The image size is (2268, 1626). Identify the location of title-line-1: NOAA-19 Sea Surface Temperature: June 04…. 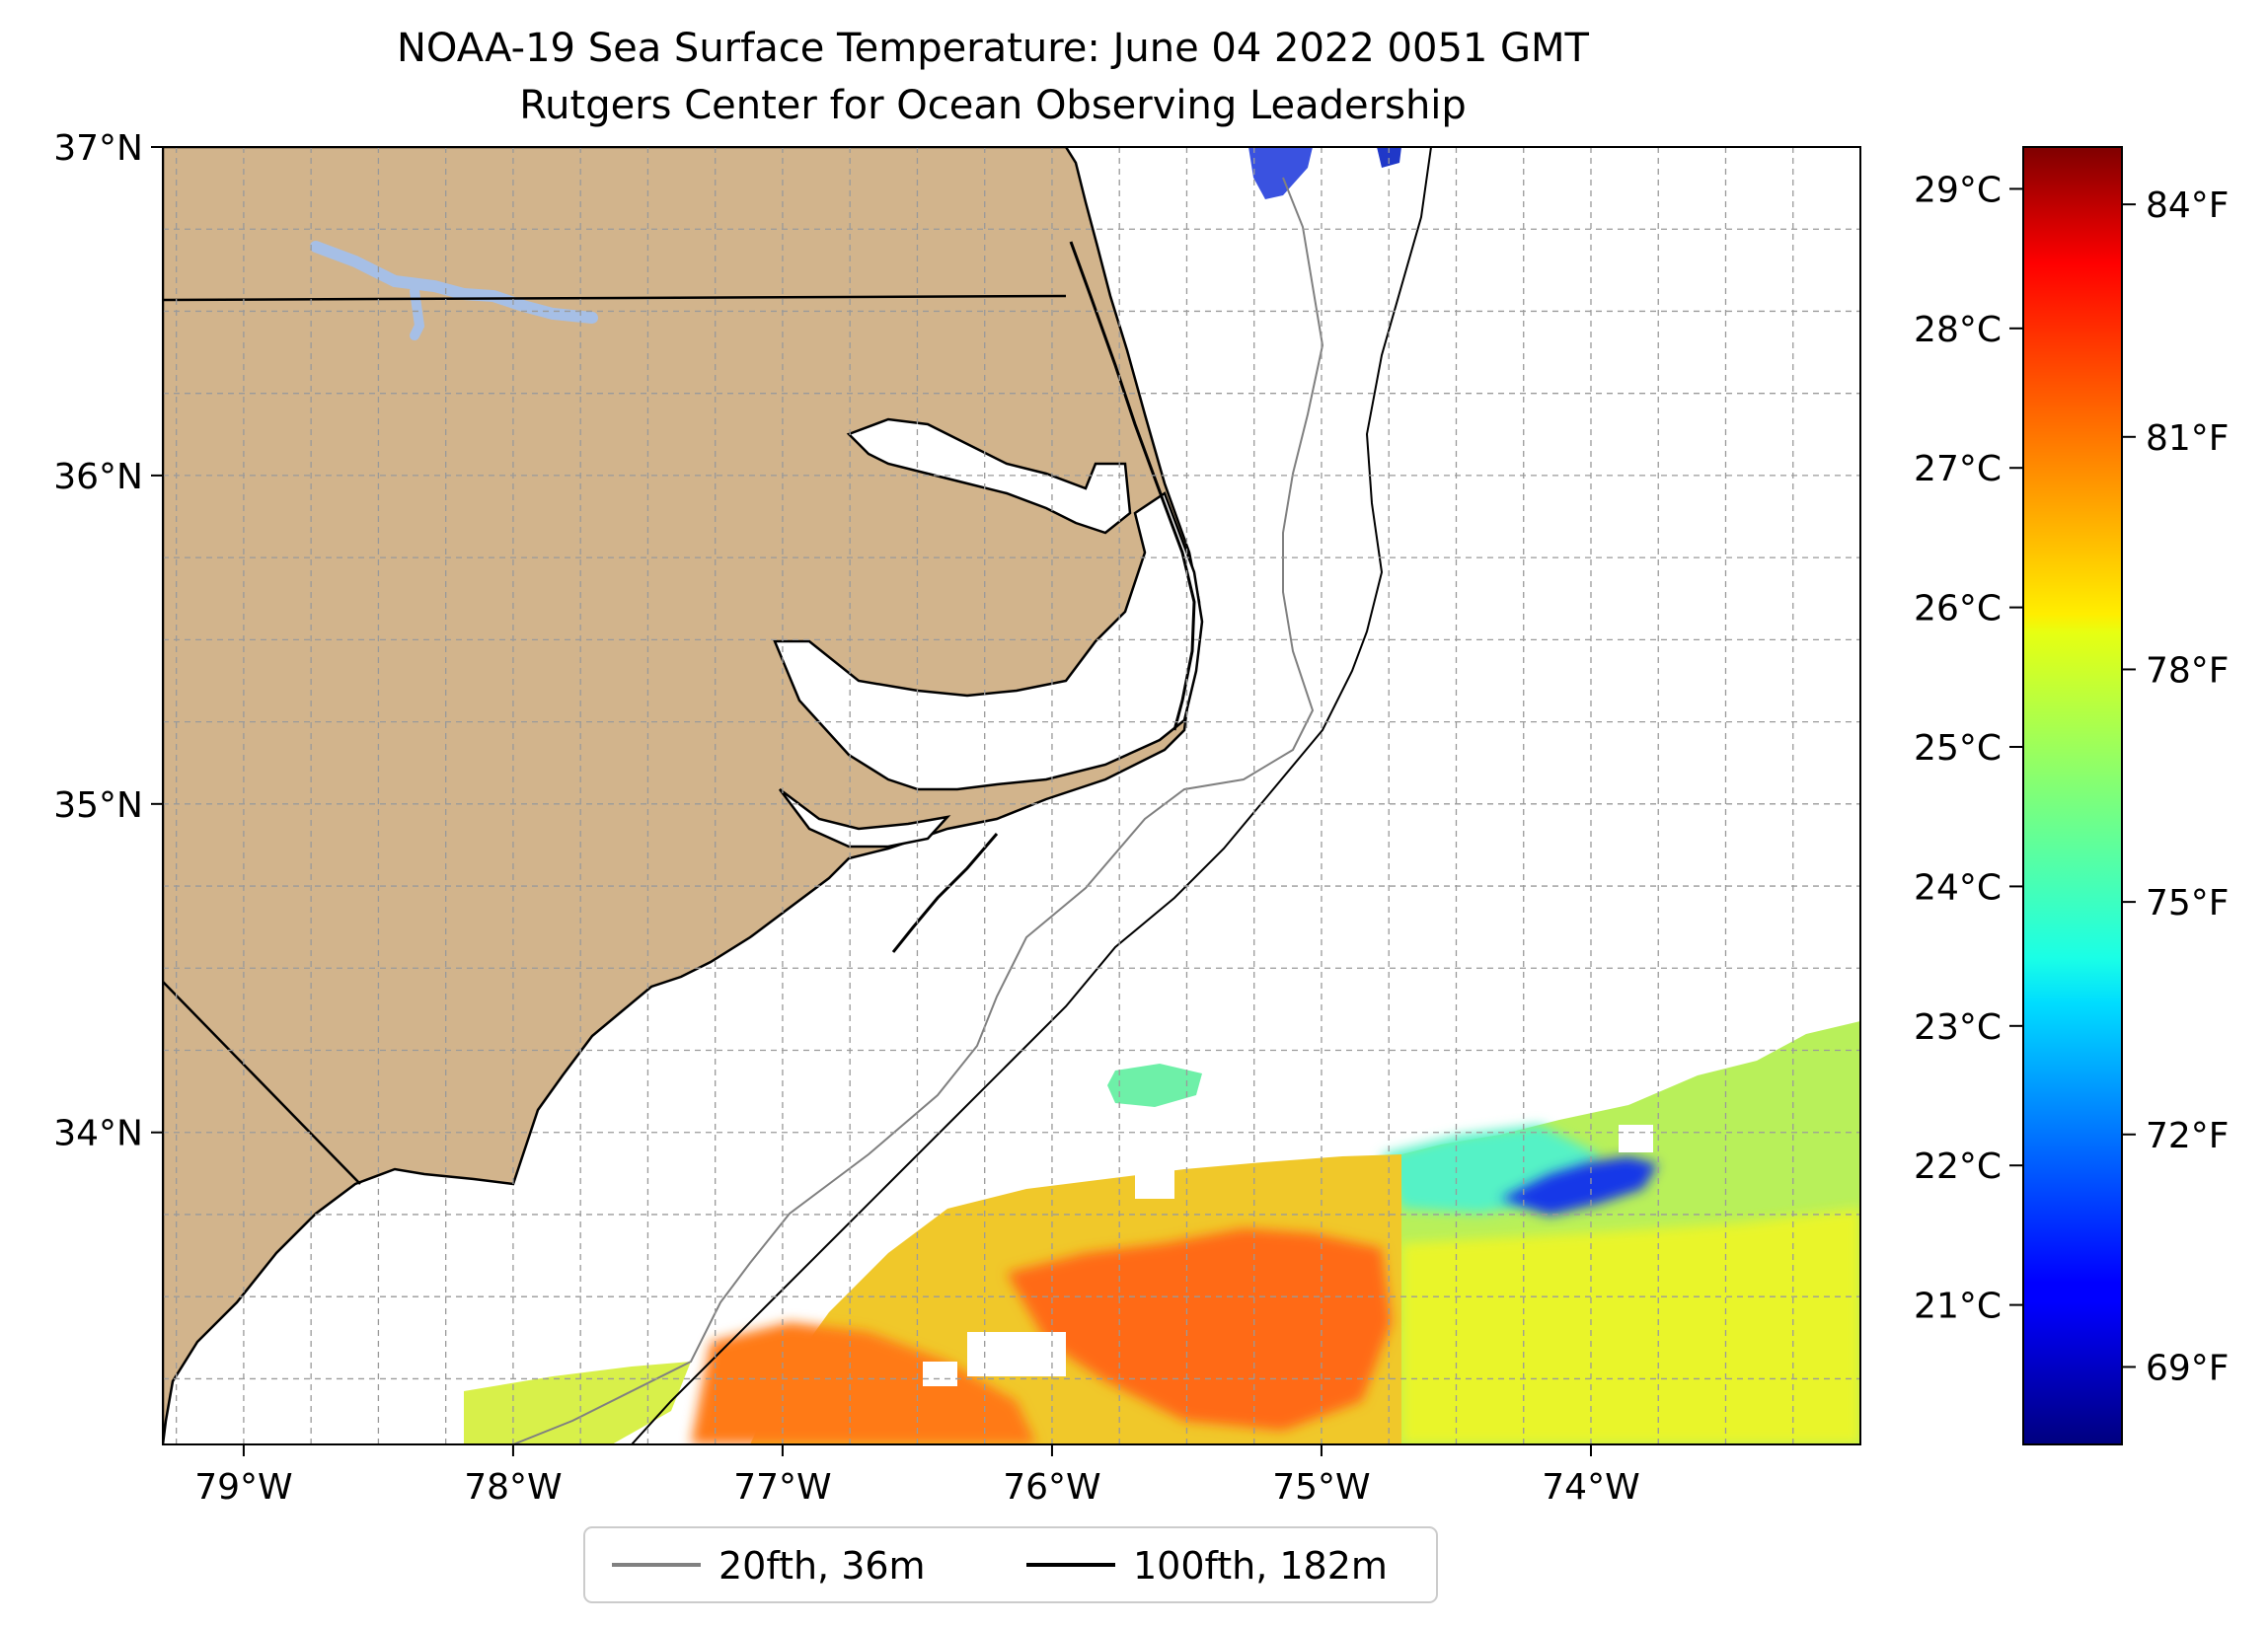
(993, 48).